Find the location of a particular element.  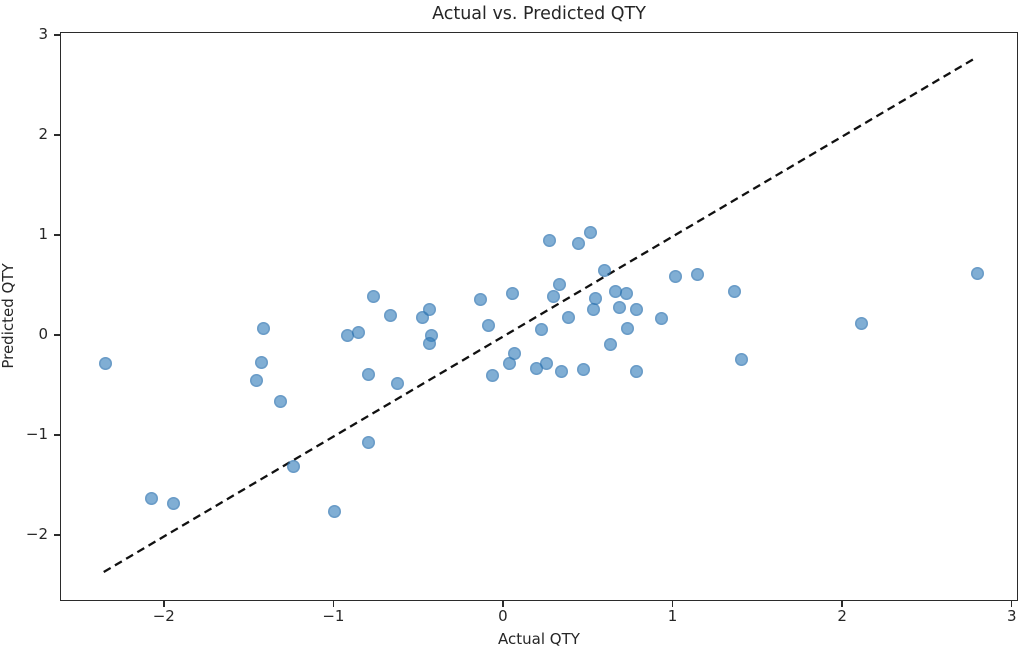

x-tick-label: −2 is located at coordinates (163, 616).